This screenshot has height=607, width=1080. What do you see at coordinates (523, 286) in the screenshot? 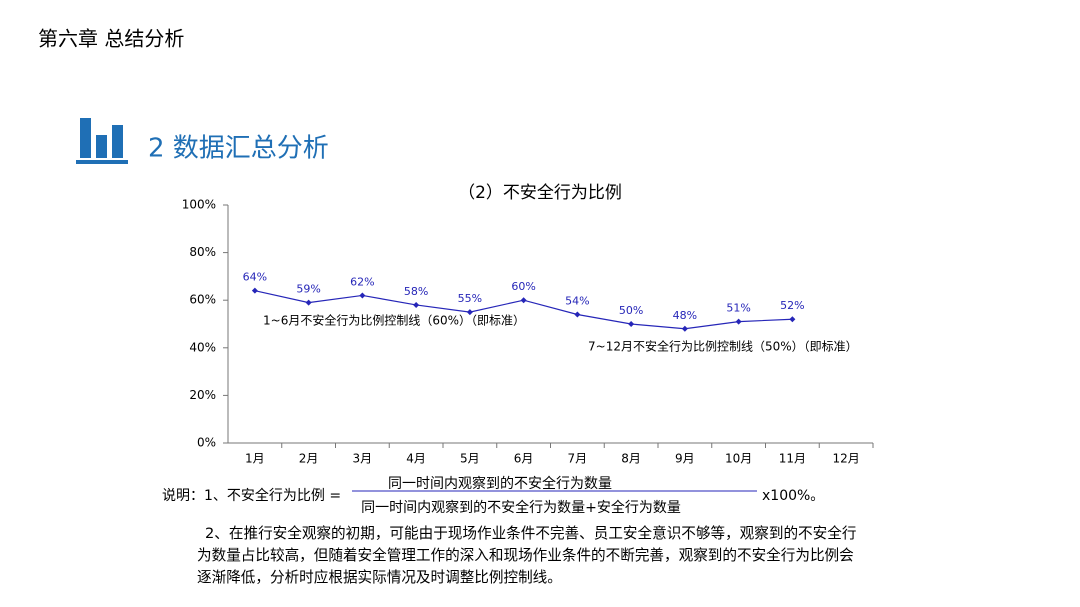
I see `value-label: 60%` at bounding box center [523, 286].